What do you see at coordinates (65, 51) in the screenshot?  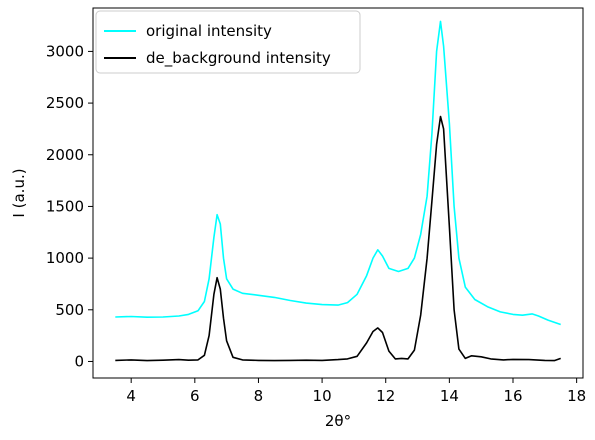 I see `y-tick-label: 3000` at bounding box center [65, 51].